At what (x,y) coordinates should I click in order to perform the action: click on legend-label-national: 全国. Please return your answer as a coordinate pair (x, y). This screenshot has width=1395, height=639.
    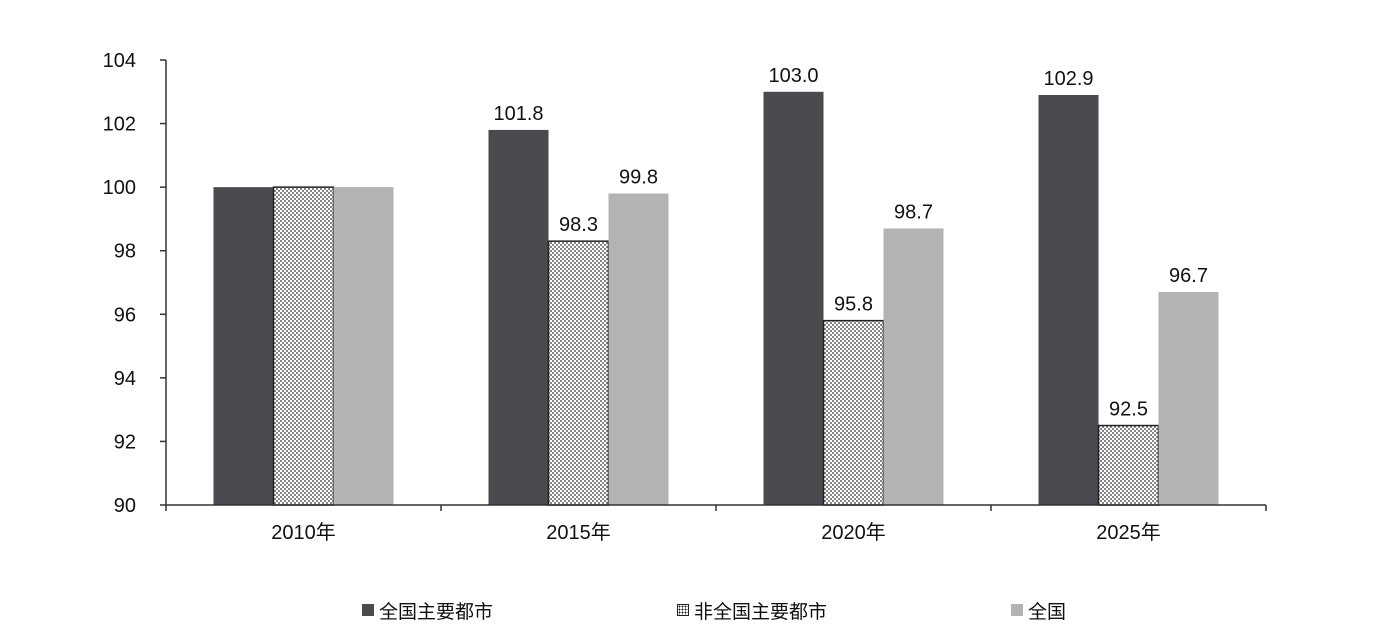
    Looking at the image, I should click on (1047, 611).